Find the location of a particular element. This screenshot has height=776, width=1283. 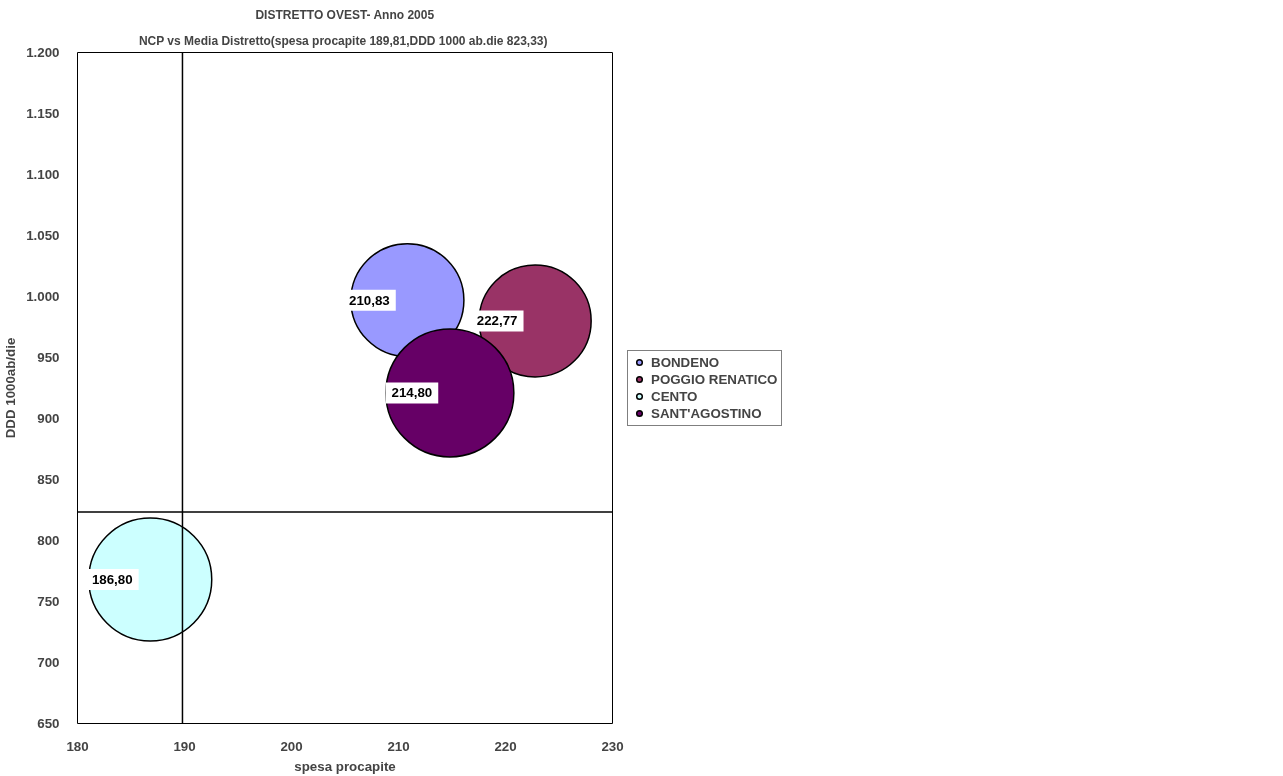

x-tick-label: 200 is located at coordinates (291, 746).